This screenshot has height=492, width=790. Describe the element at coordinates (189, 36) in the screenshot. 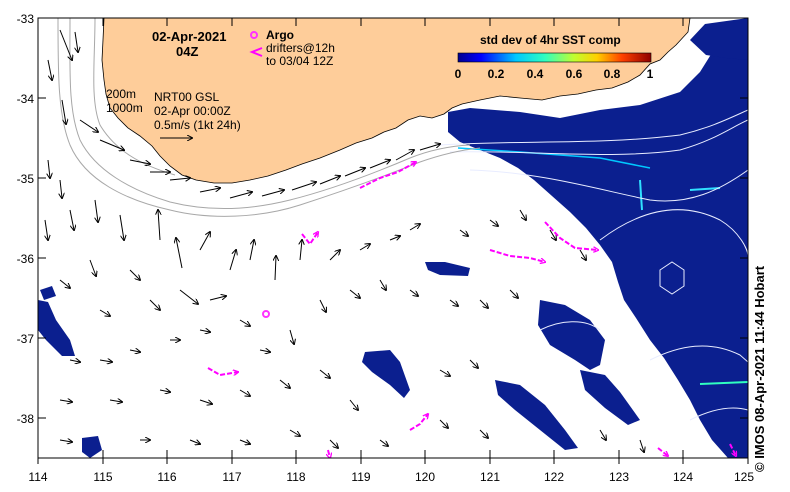

I see `map-date: 02-Apr-2021` at that location.